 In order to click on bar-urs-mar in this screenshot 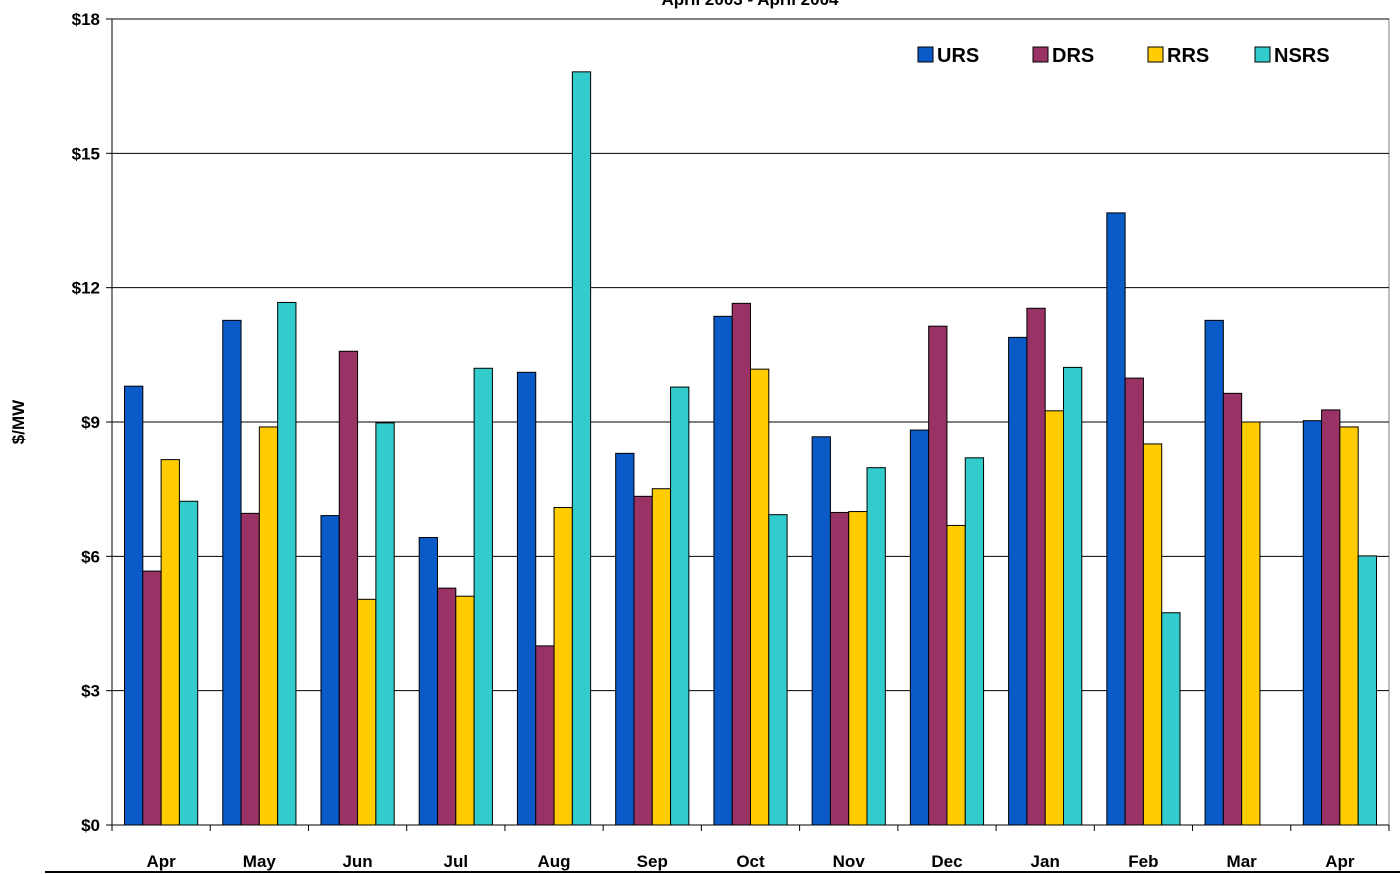, I will do `click(1214, 572)`.